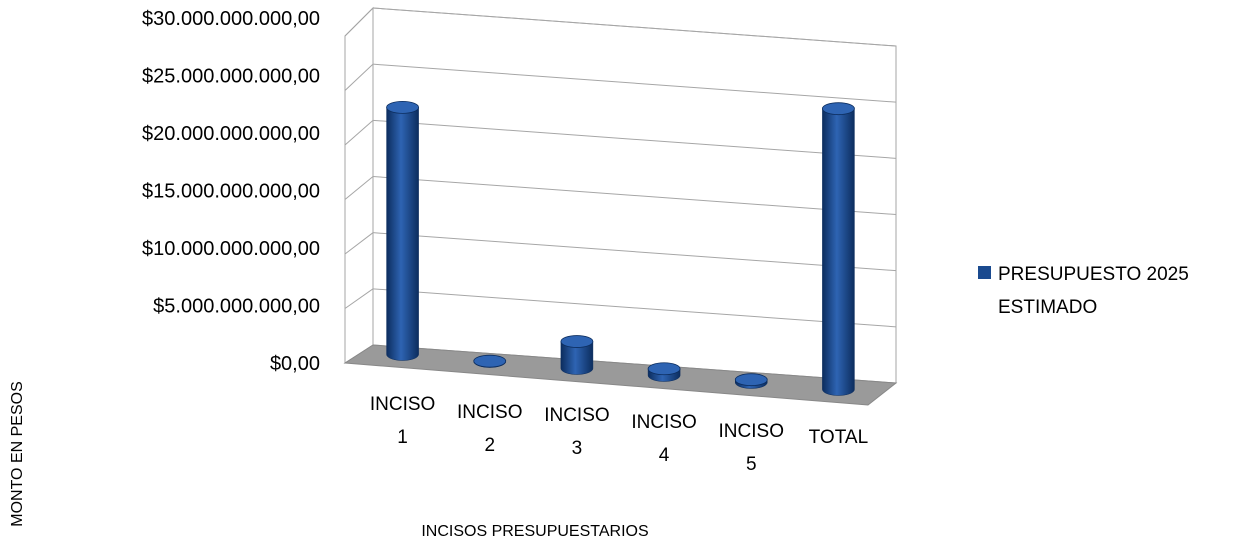 The image size is (1237, 549). I want to click on x-tick-label-line: 5, so click(751, 464).